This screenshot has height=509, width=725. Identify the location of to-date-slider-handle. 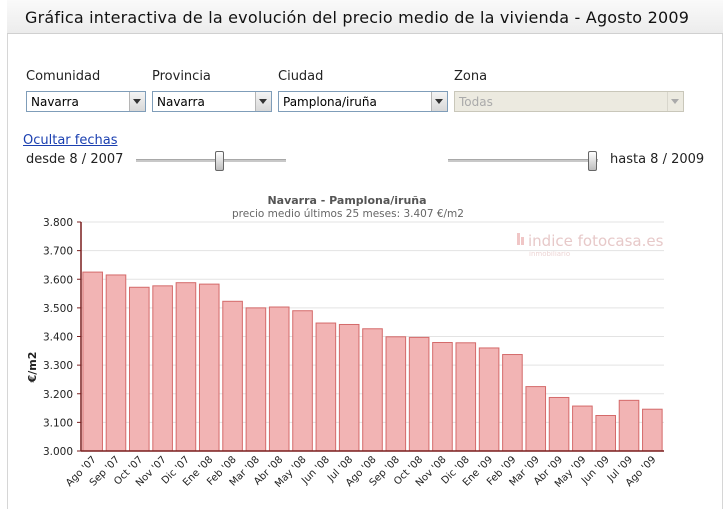
(592, 161).